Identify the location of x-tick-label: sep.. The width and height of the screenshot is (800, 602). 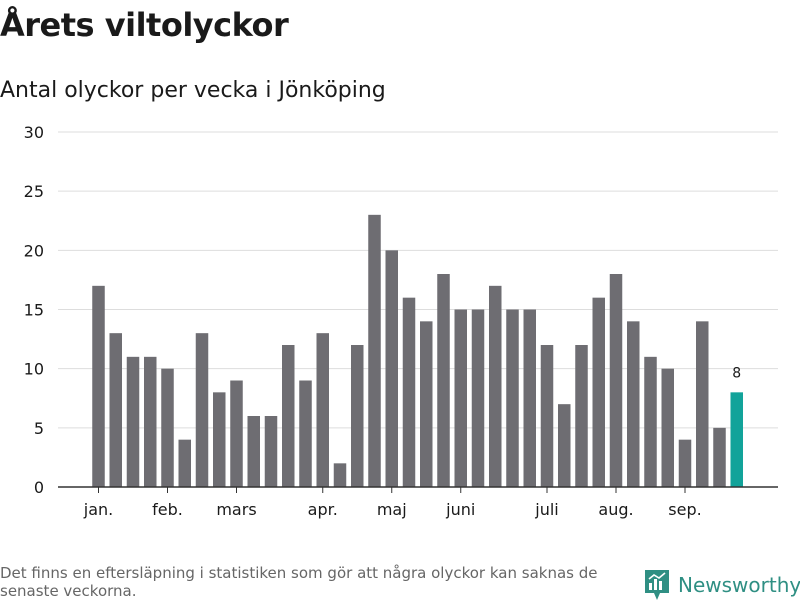
(684, 509).